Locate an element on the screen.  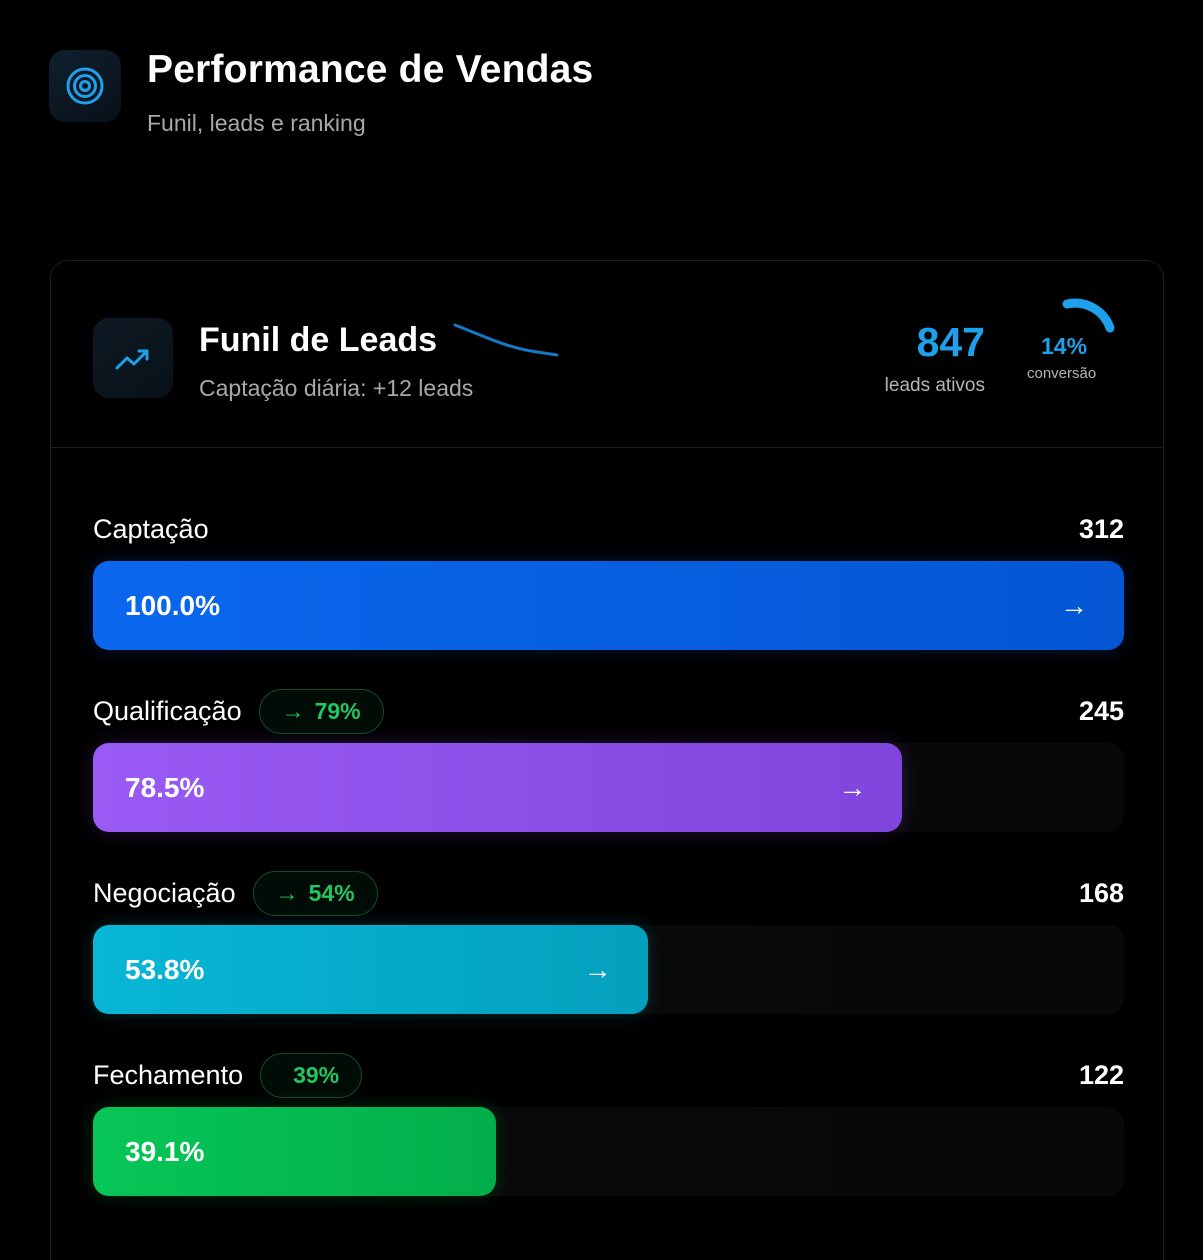
stage-count: 245 is located at coordinates (1101, 711).